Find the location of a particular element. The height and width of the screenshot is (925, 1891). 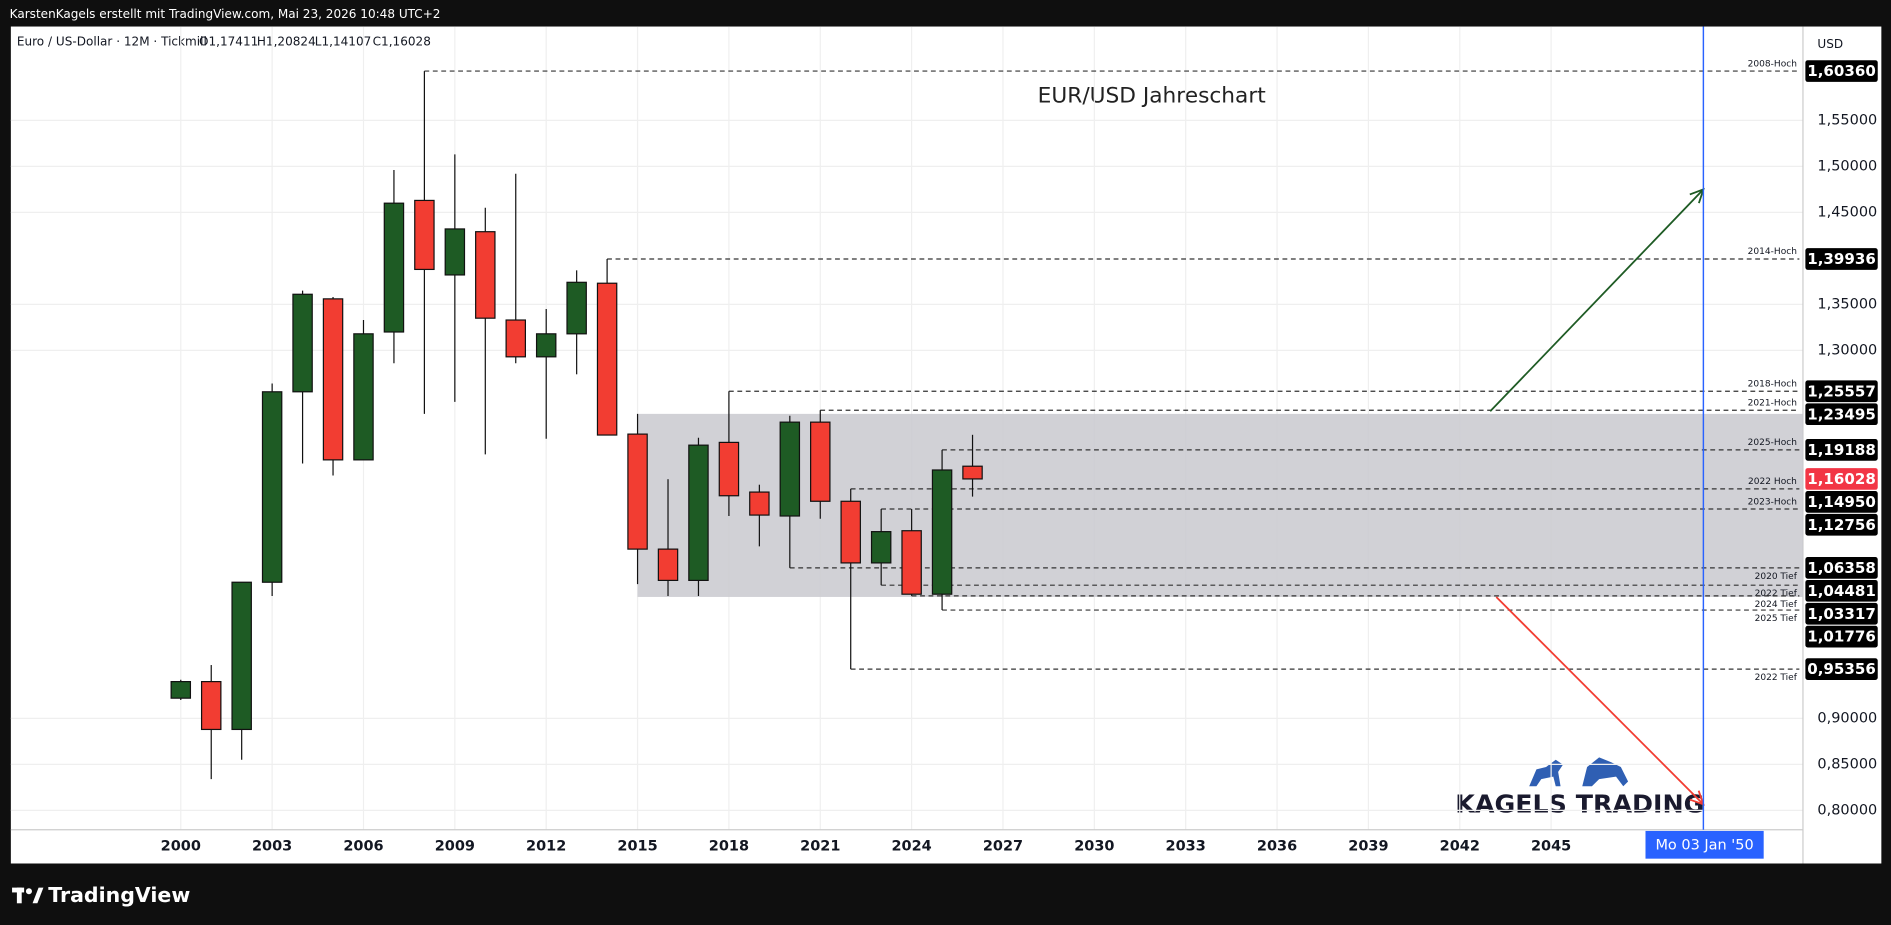

price-label: 1,14950 is located at coordinates (1841, 502).